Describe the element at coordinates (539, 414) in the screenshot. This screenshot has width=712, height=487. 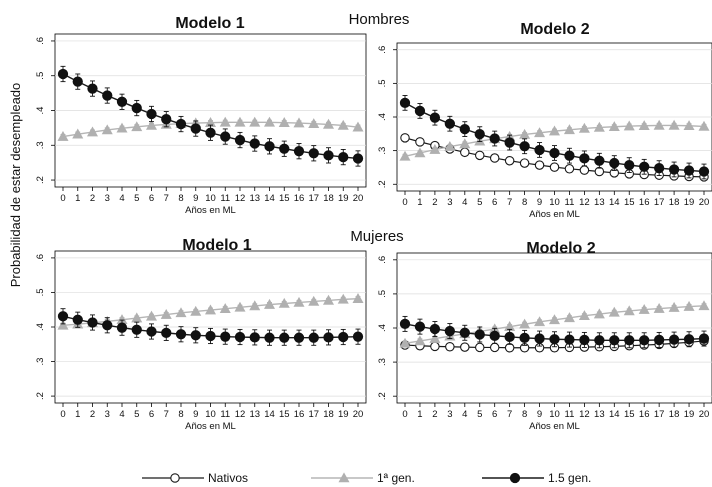
I see `x-tick-label: 9` at that location.